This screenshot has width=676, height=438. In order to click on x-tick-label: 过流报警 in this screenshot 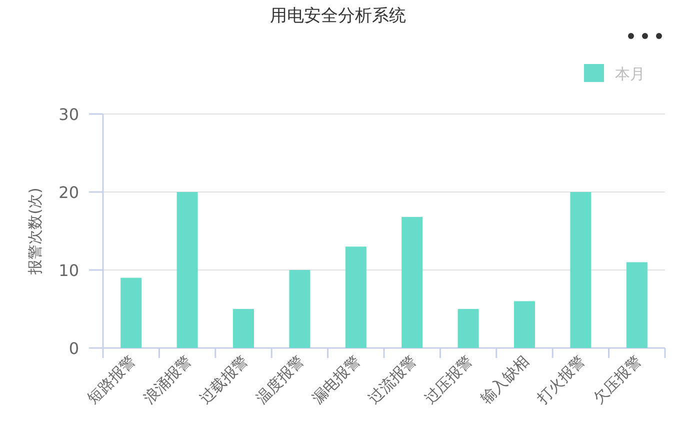, I will do `click(392, 380)`.